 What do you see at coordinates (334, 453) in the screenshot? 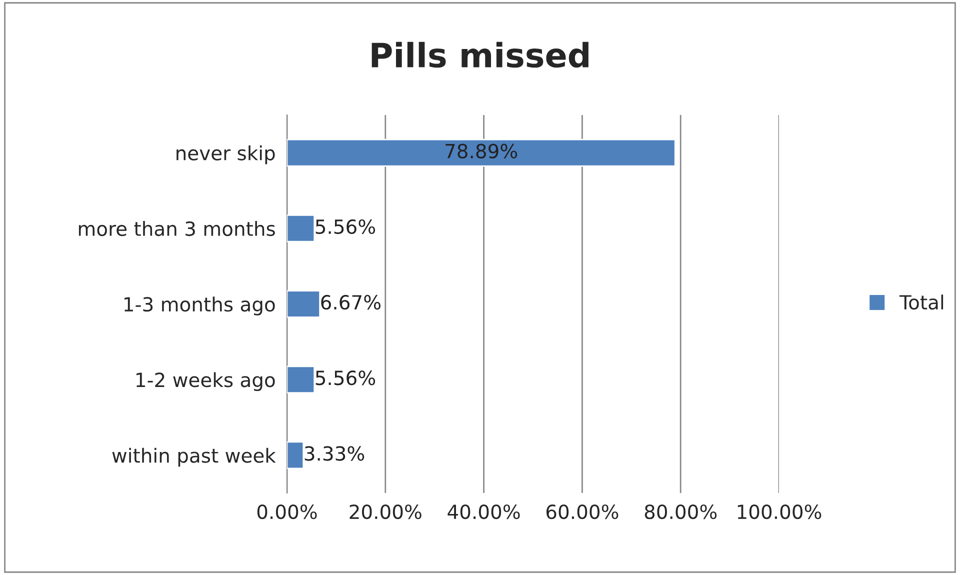
I see `data-label: 3.33%` at bounding box center [334, 453].